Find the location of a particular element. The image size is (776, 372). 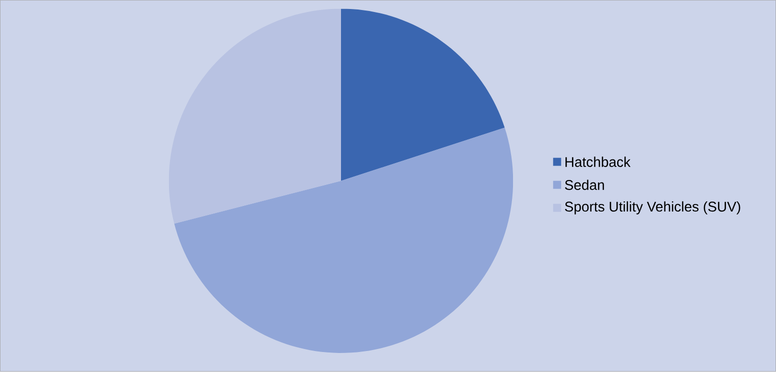

legend-label: Sedan is located at coordinates (584, 185).